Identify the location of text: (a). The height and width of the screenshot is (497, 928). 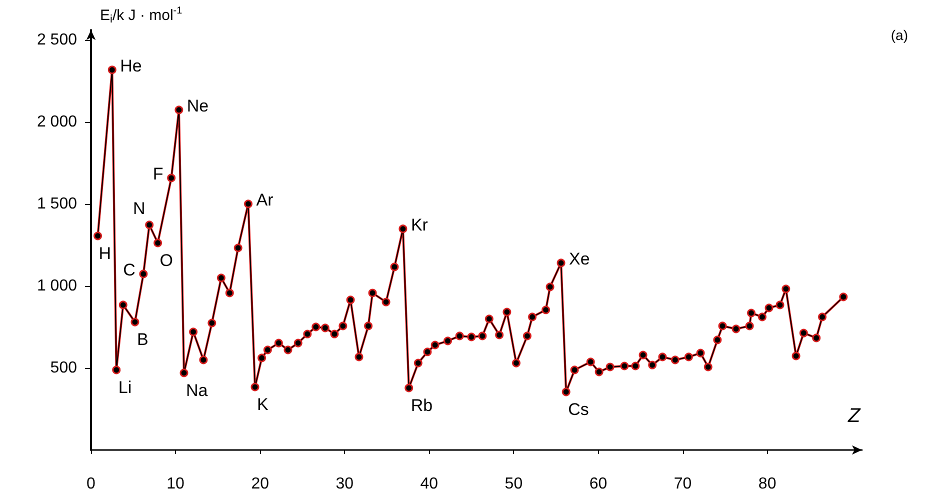
(899, 35).